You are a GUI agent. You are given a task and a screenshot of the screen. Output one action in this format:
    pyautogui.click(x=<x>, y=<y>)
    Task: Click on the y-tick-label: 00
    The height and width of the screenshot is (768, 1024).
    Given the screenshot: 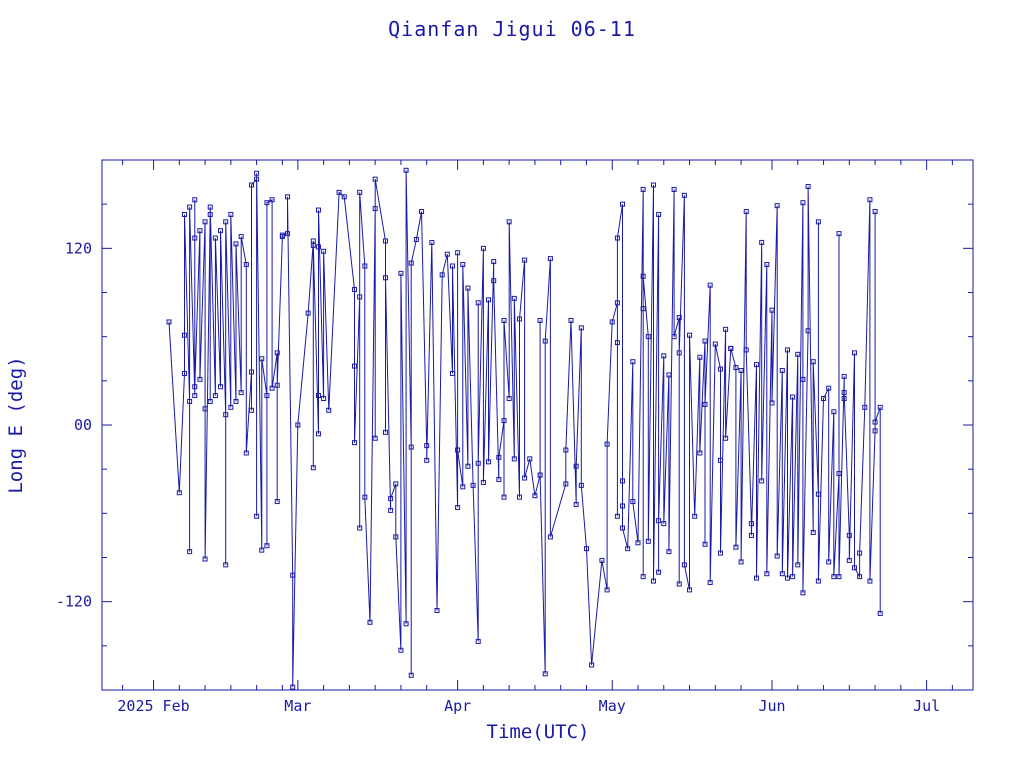 What is the action you would take?
    pyautogui.click(x=83, y=425)
    